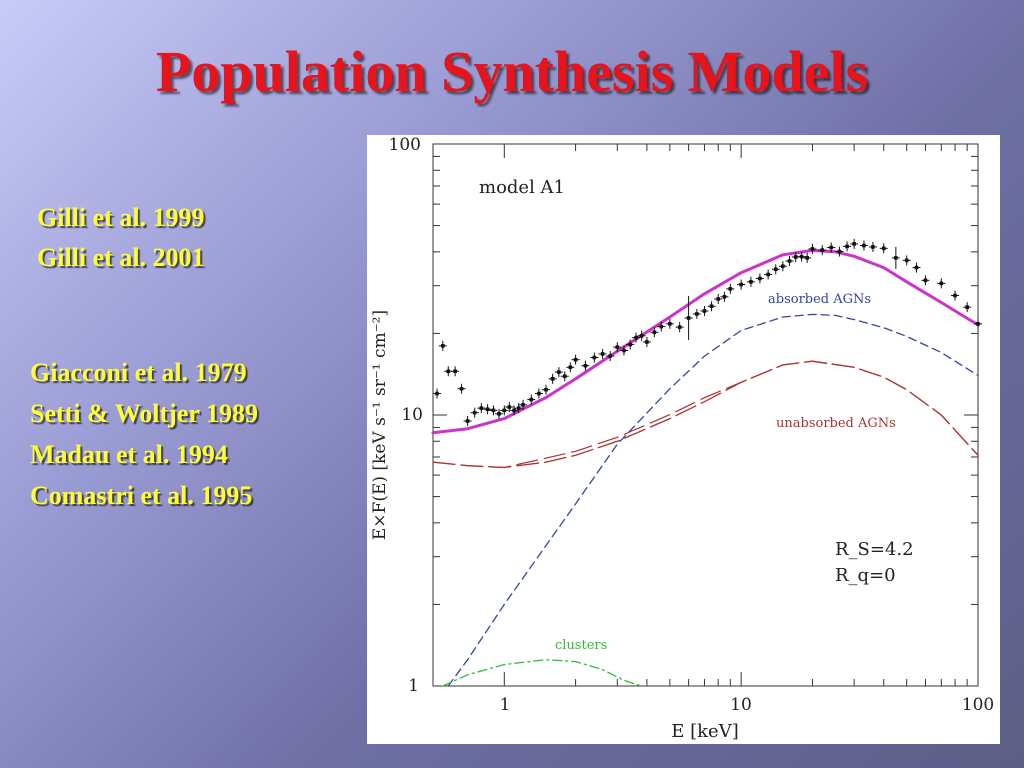 The image size is (1024, 768). Describe the element at coordinates (741, 705) in the screenshot. I see `x-tick-label: 10` at that location.